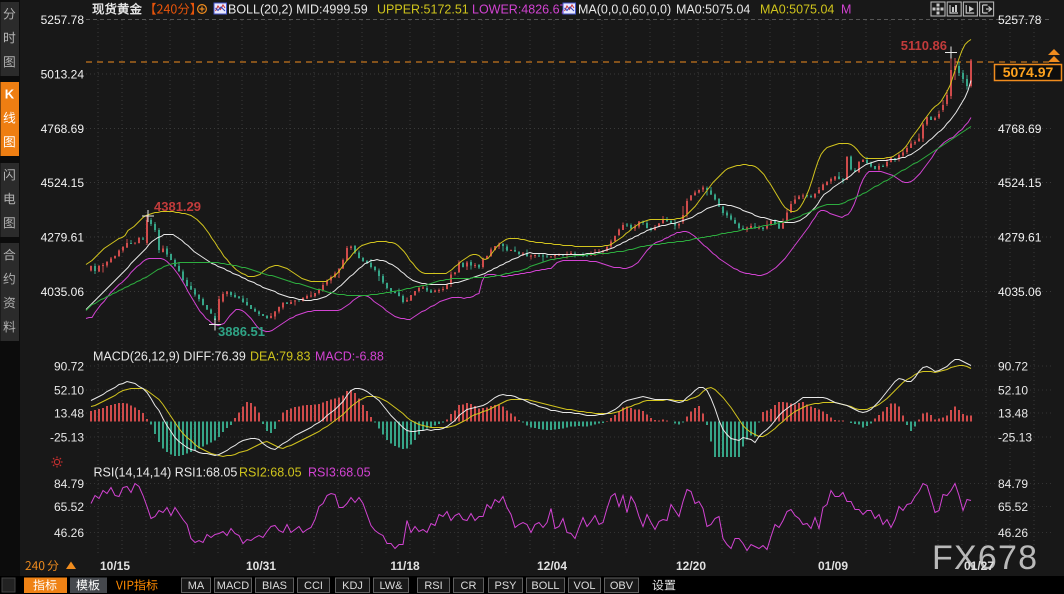 The width and height of the screenshot is (1064, 594). I want to click on svg-text: RSI, so click(433, 586).